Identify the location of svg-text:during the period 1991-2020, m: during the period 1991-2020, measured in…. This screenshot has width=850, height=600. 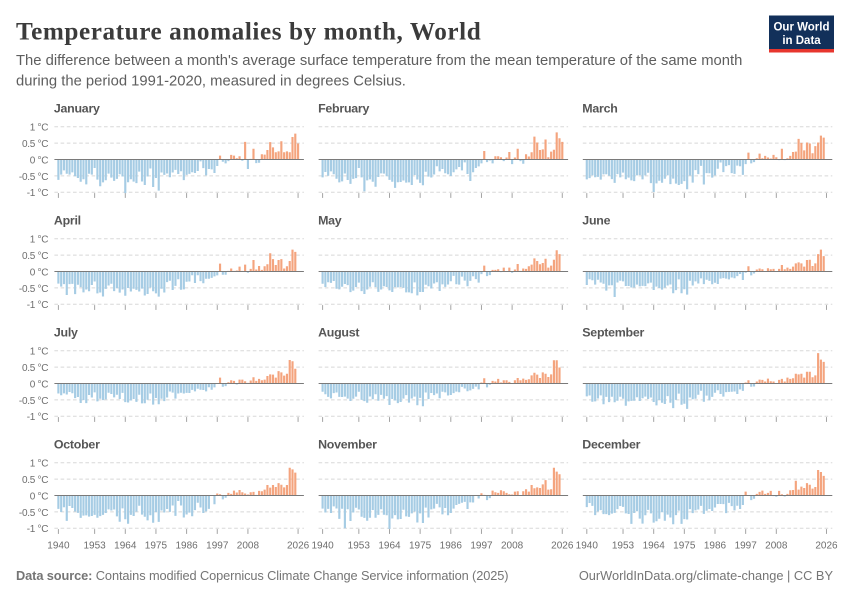
(211, 82).